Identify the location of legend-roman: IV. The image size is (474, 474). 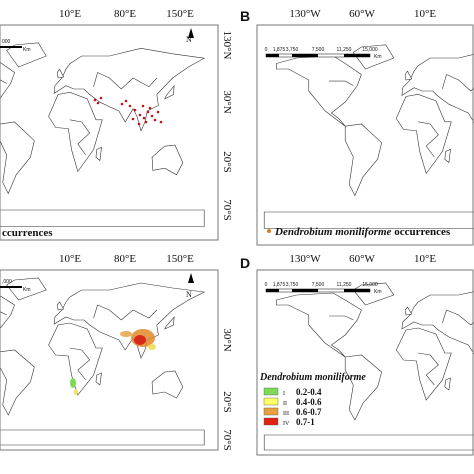
(286, 424).